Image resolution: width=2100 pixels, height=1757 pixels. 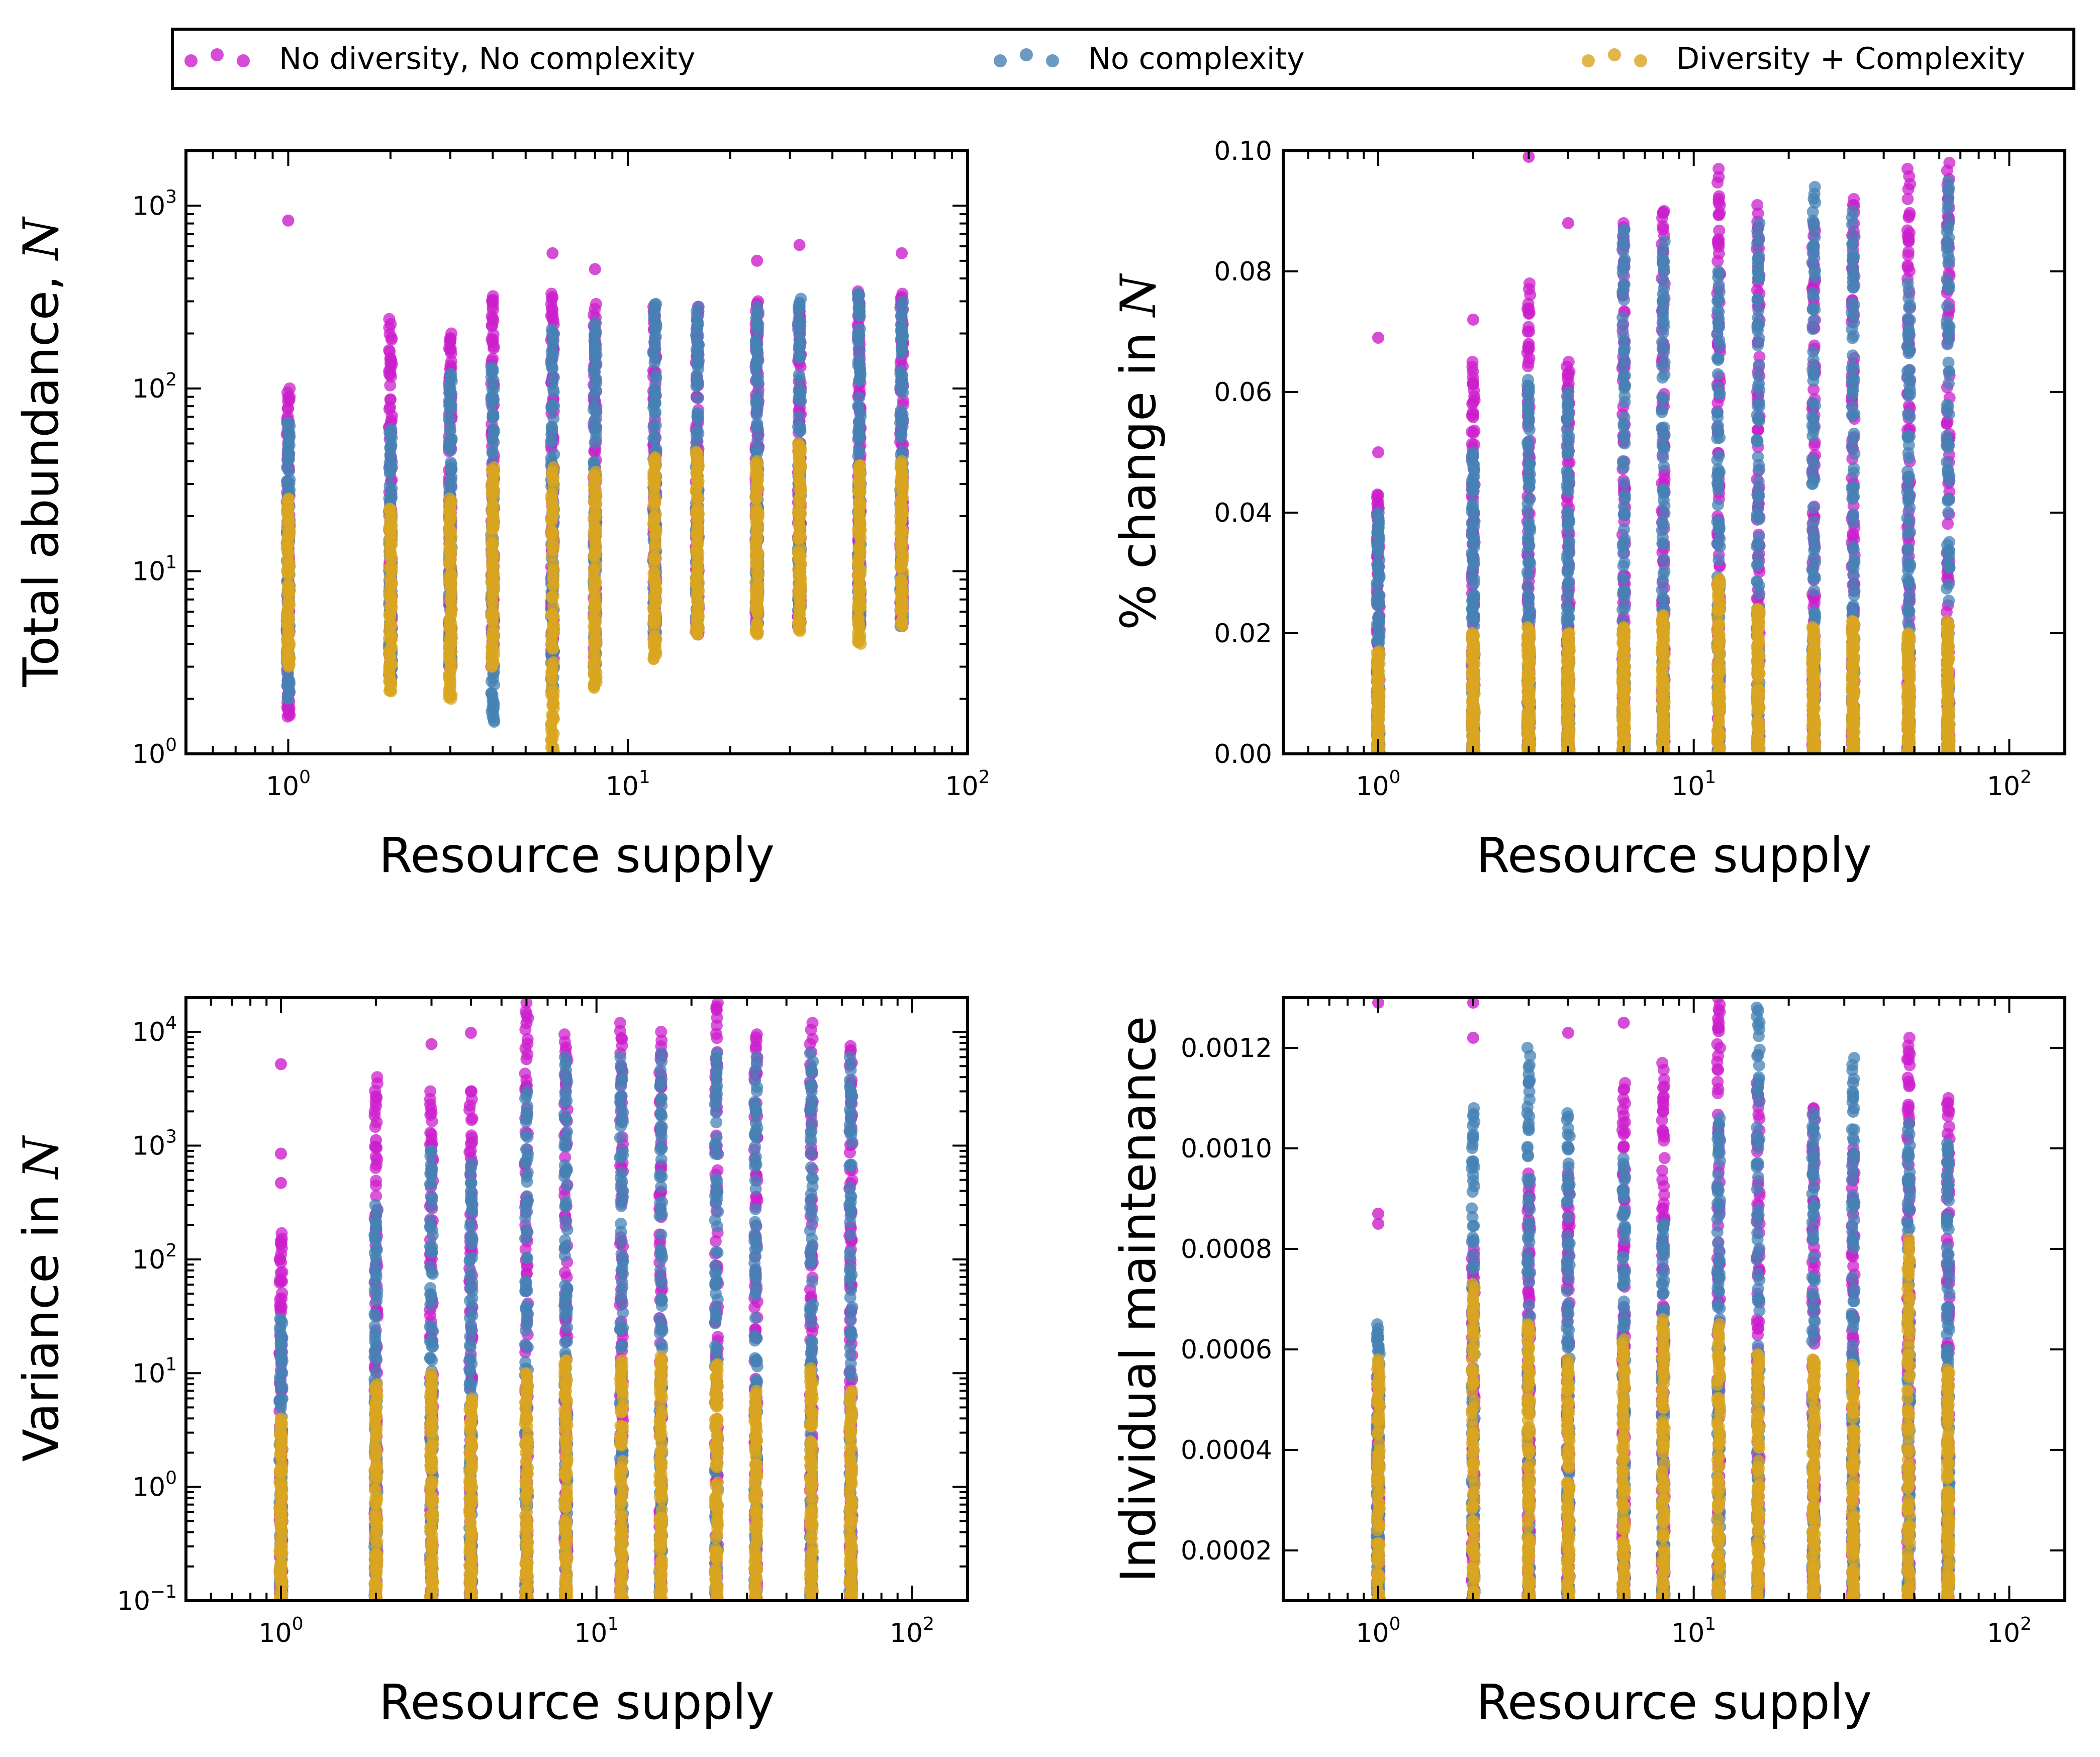 What do you see at coordinates (1850, 58) in the screenshot?
I see `legend-entry-label: Diversity + Complexity` at bounding box center [1850, 58].